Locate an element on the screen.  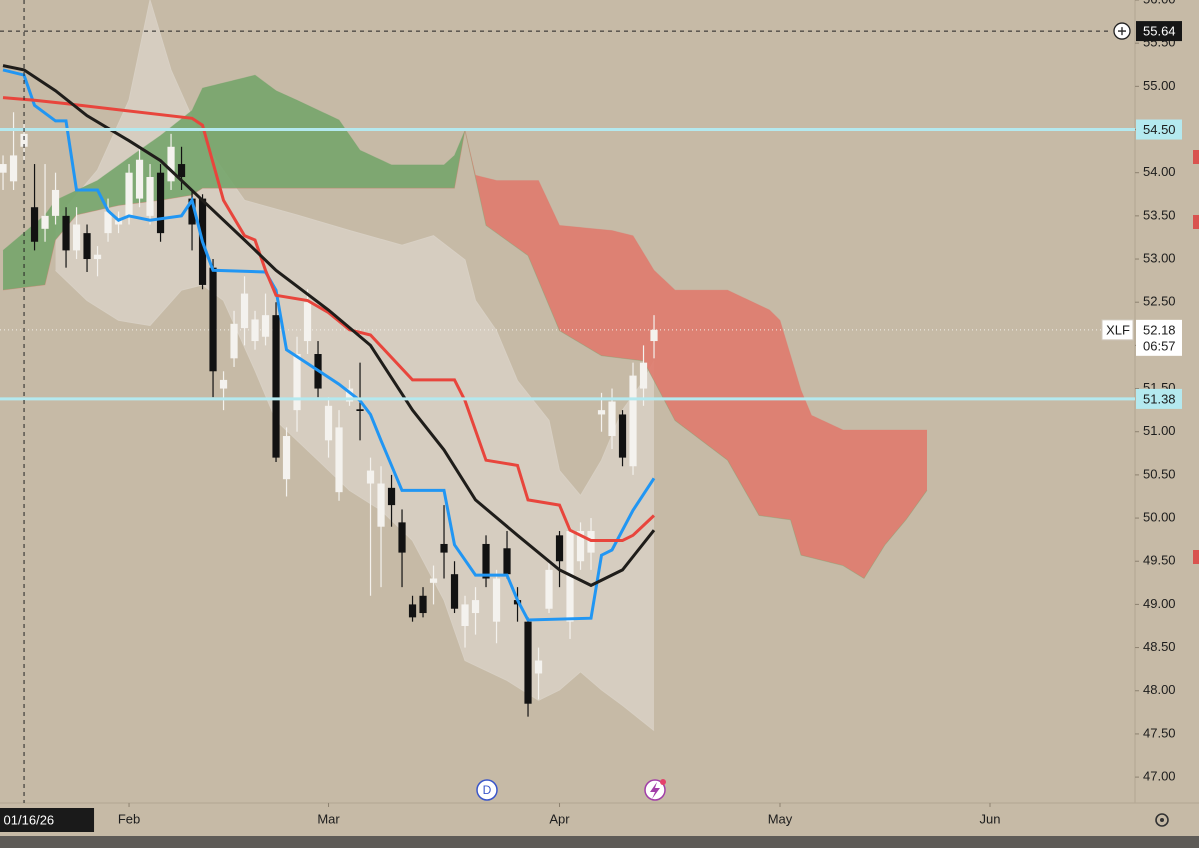
y-tick-label: 51.00 is located at coordinates (1159, 430).